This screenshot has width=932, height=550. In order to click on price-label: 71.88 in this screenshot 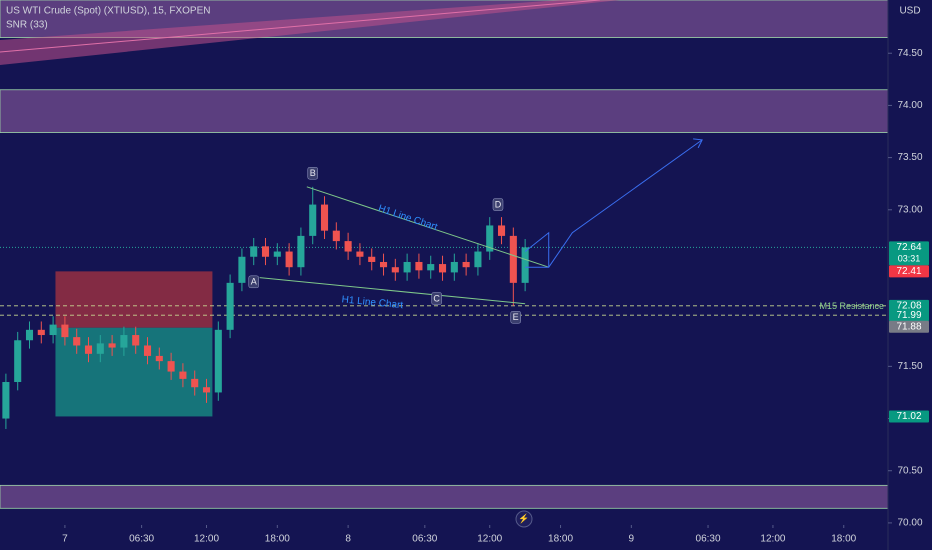, I will do `click(908, 326)`.